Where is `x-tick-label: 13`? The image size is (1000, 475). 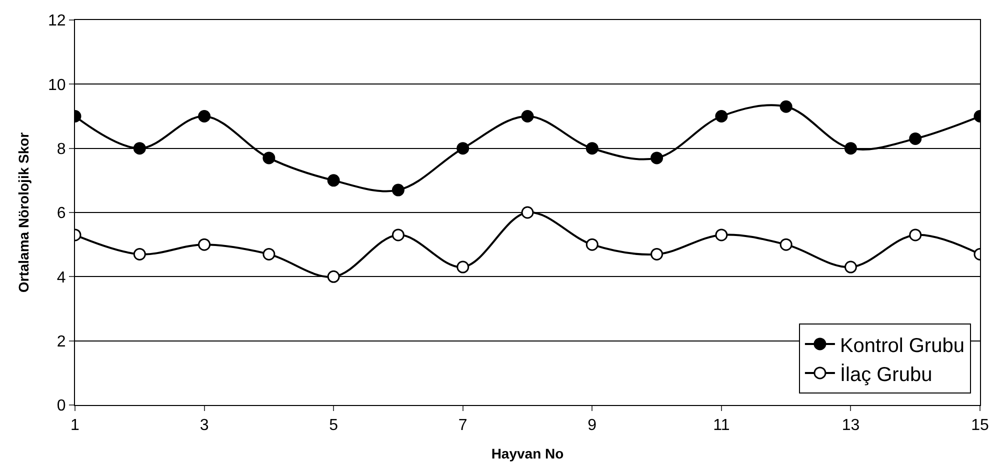 x-tick-label: 13 is located at coordinates (851, 425).